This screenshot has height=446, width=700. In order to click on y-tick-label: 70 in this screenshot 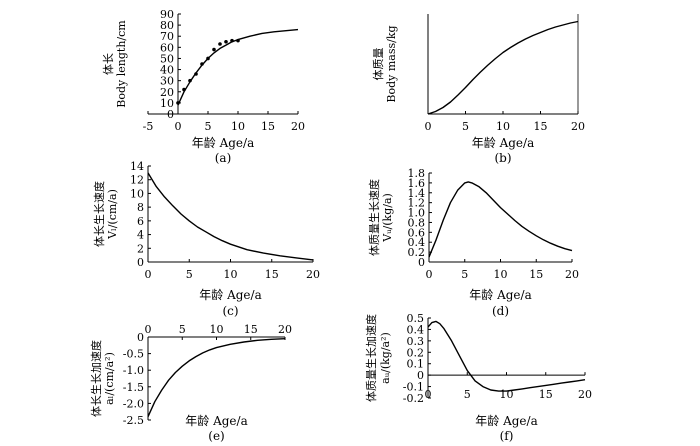, I will do `click(167, 36)`.